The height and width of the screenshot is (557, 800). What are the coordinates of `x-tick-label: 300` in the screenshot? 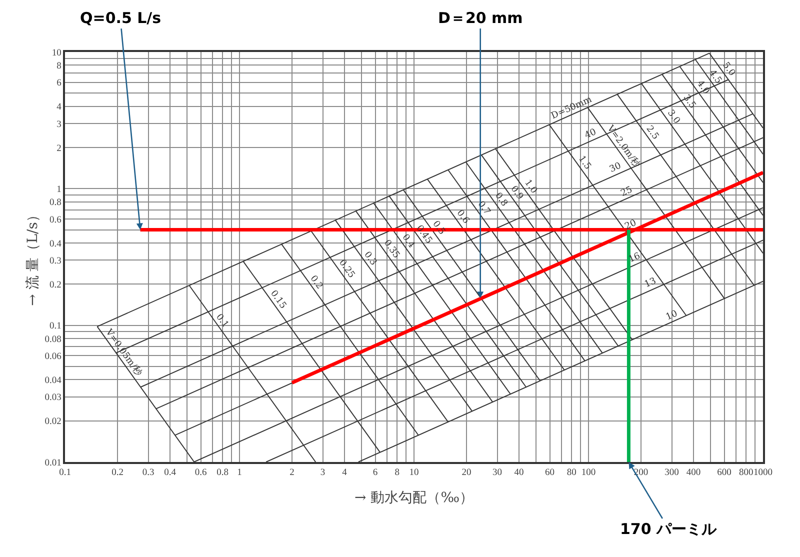 It's located at (672, 473).